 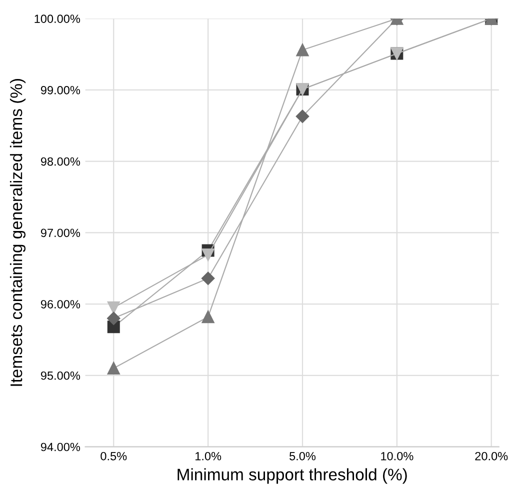 What do you see at coordinates (397, 456) in the screenshot?
I see `x-tick-label: 10.0%` at bounding box center [397, 456].